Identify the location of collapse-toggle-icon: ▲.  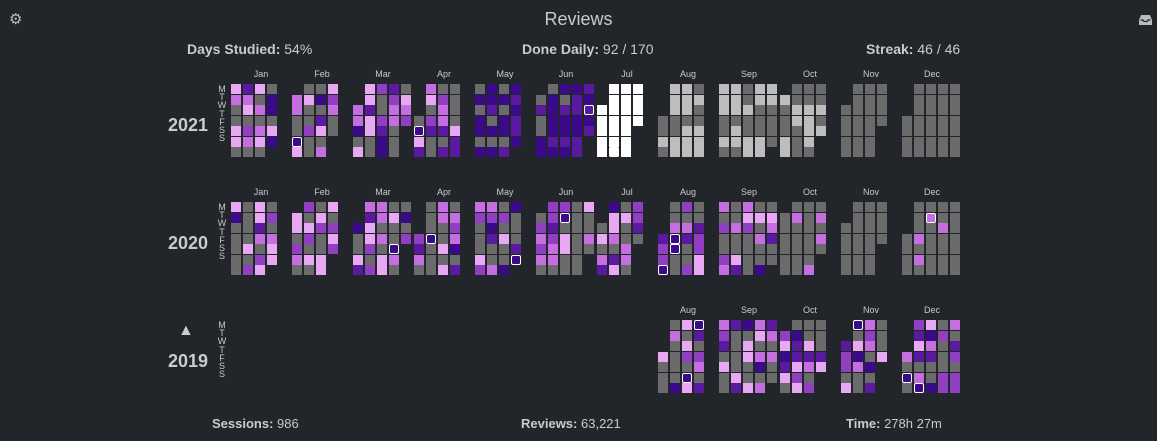
(186, 330).